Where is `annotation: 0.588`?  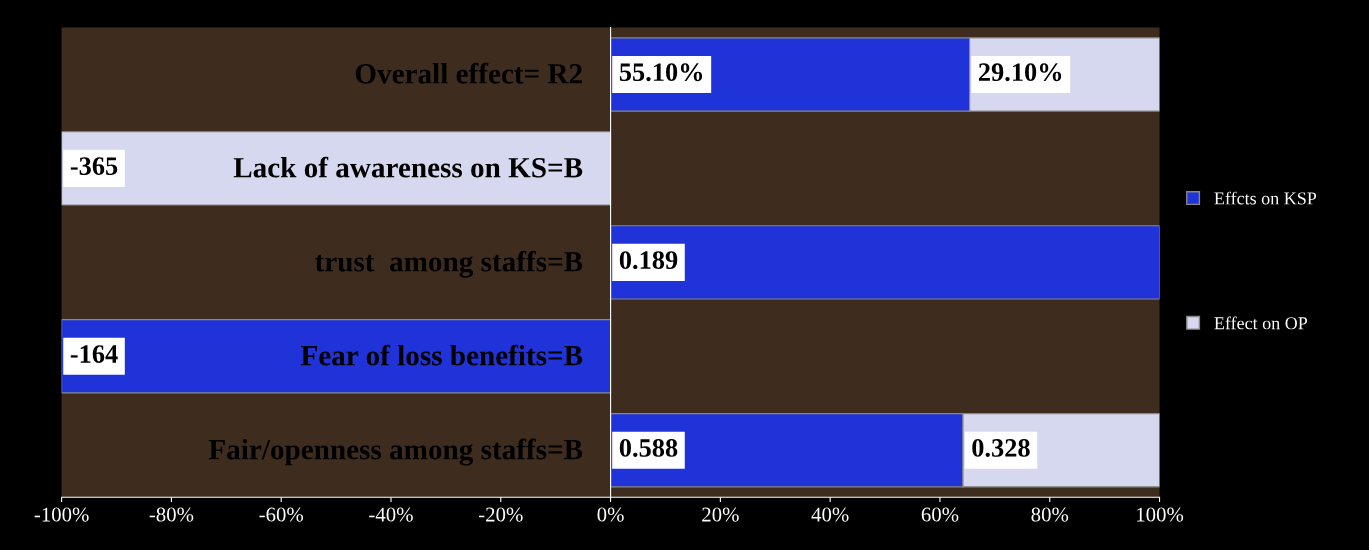
annotation: 0.588 is located at coordinates (648, 448).